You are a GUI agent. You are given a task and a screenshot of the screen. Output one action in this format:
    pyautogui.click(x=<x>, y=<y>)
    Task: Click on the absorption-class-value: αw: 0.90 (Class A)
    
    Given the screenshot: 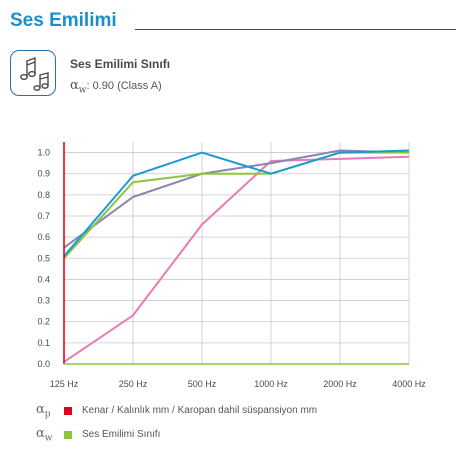 What is the action you would take?
    pyautogui.click(x=116, y=87)
    